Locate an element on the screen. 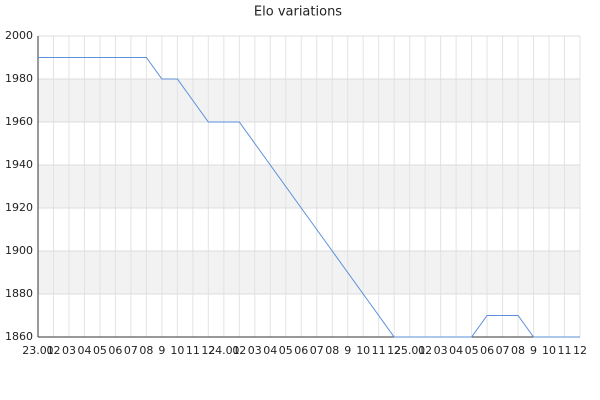 This screenshot has height=400, width=600. y-tick-label: 1980 is located at coordinates (19, 78).